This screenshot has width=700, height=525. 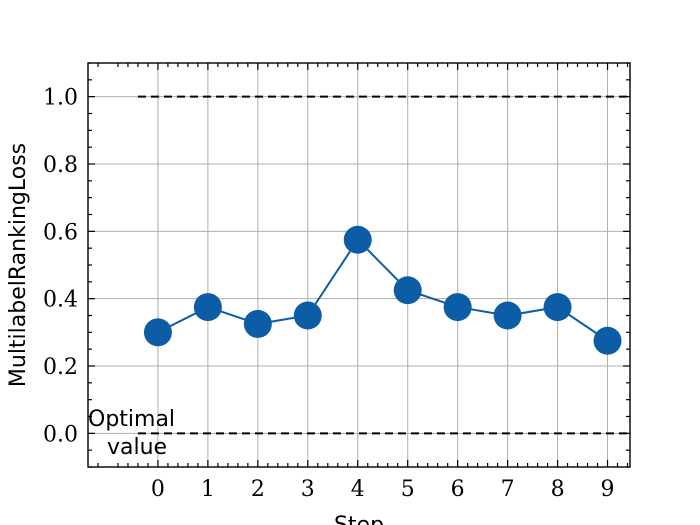 What do you see at coordinates (359, 519) in the screenshot?
I see `x-axis-title: Step` at bounding box center [359, 519].